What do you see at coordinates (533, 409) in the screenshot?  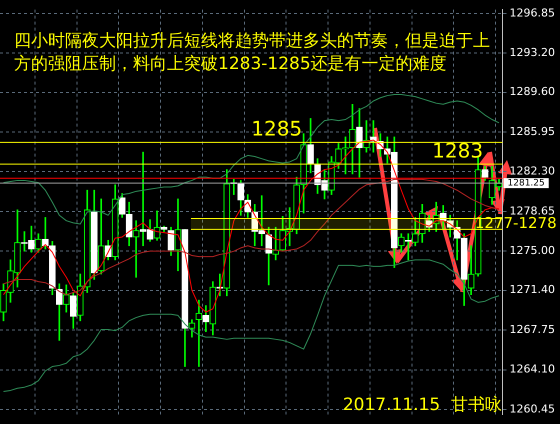 I see `y-tick-label: 1260.45` at bounding box center [533, 409].